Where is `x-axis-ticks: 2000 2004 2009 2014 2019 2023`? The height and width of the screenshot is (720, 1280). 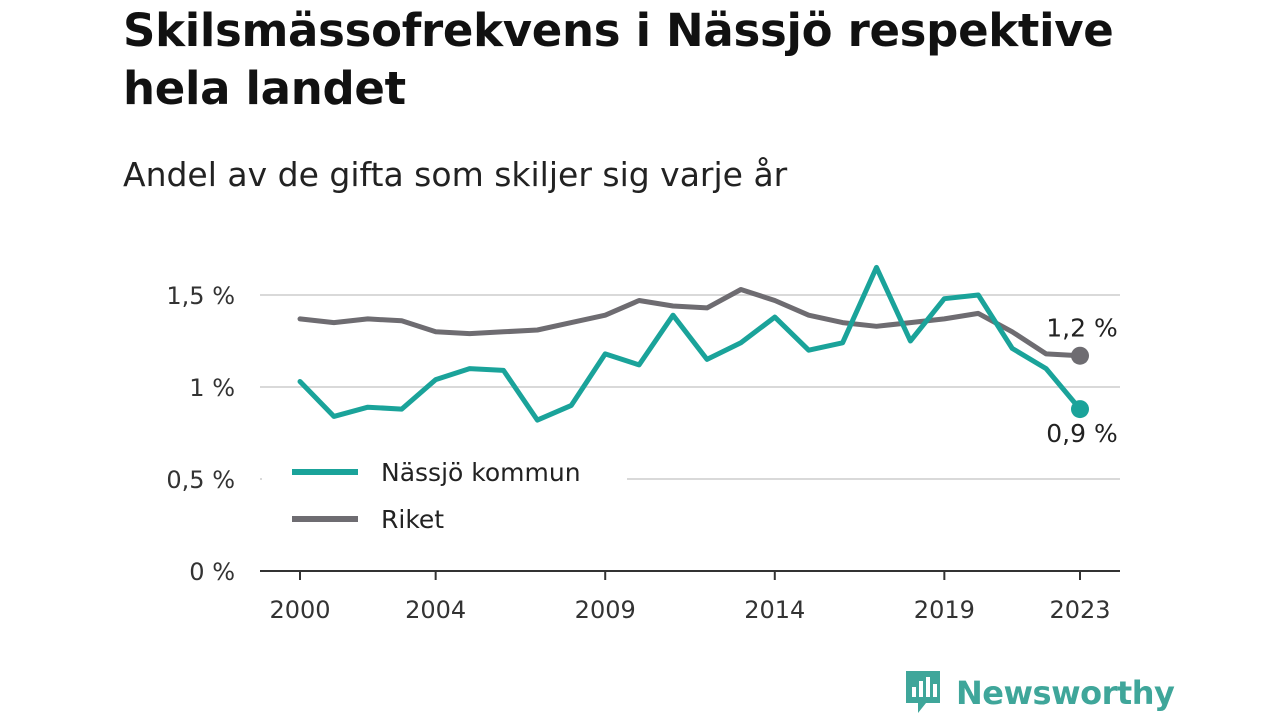
x-axis-ticks: 2000 2004 2009 2014 2019 2023 is located at coordinates (690, 597).